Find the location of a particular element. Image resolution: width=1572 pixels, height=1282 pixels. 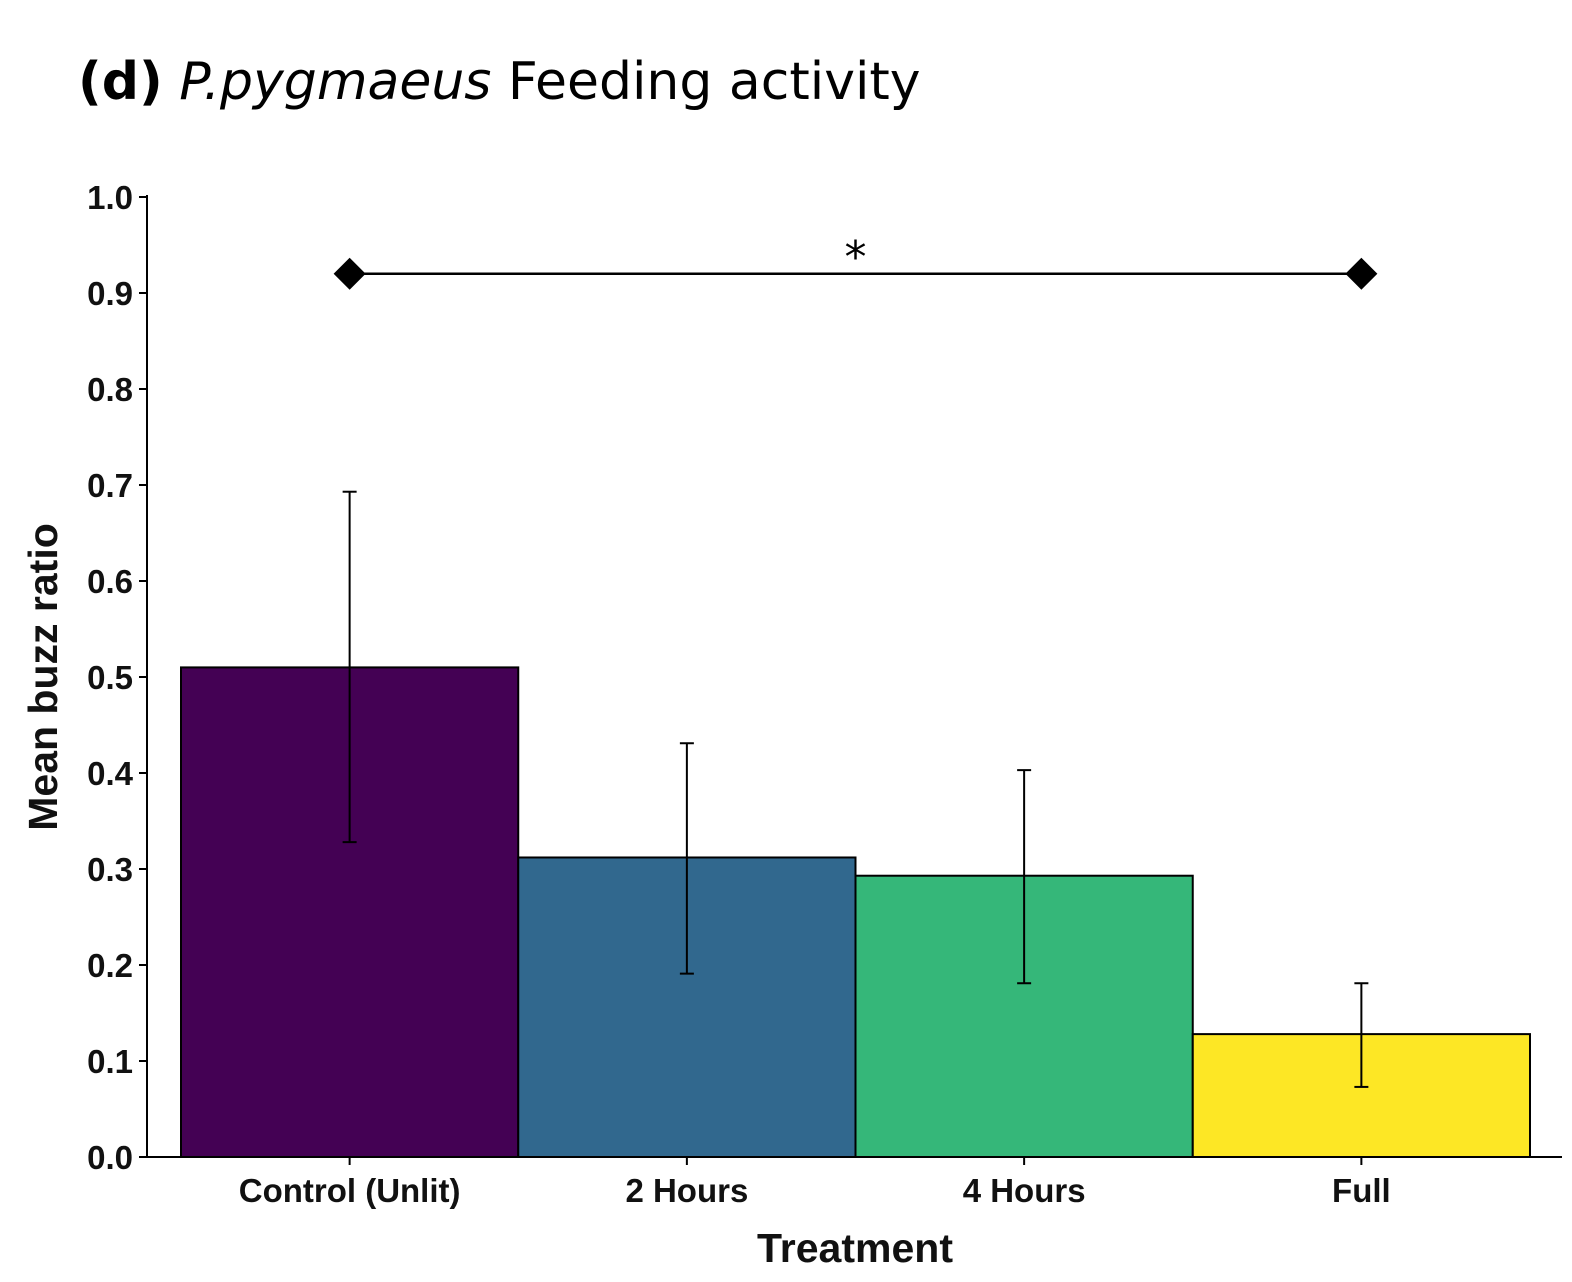

y-tick-label: 0.1 is located at coordinates (110, 1061).